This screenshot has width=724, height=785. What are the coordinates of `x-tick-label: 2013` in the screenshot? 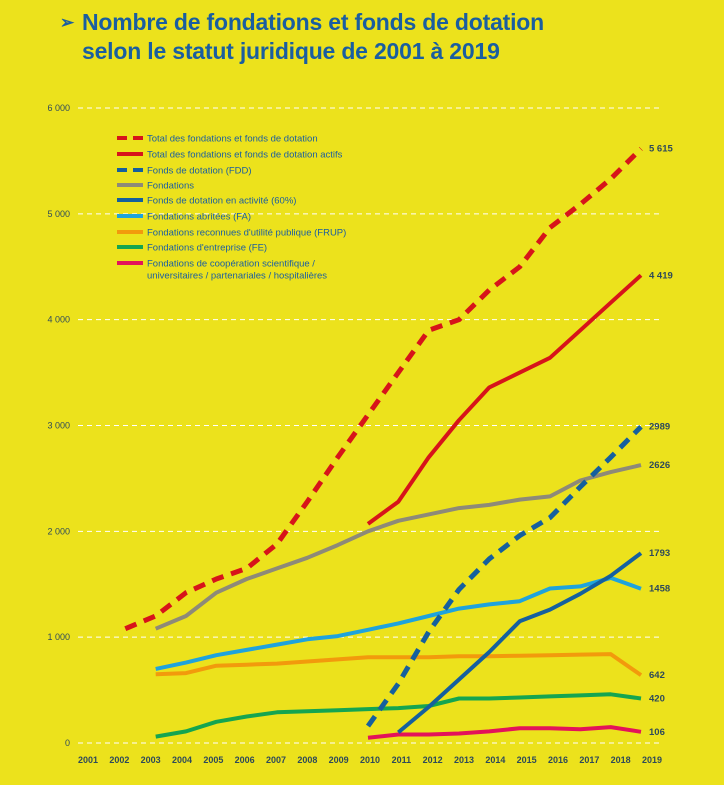 It's located at (464, 760).